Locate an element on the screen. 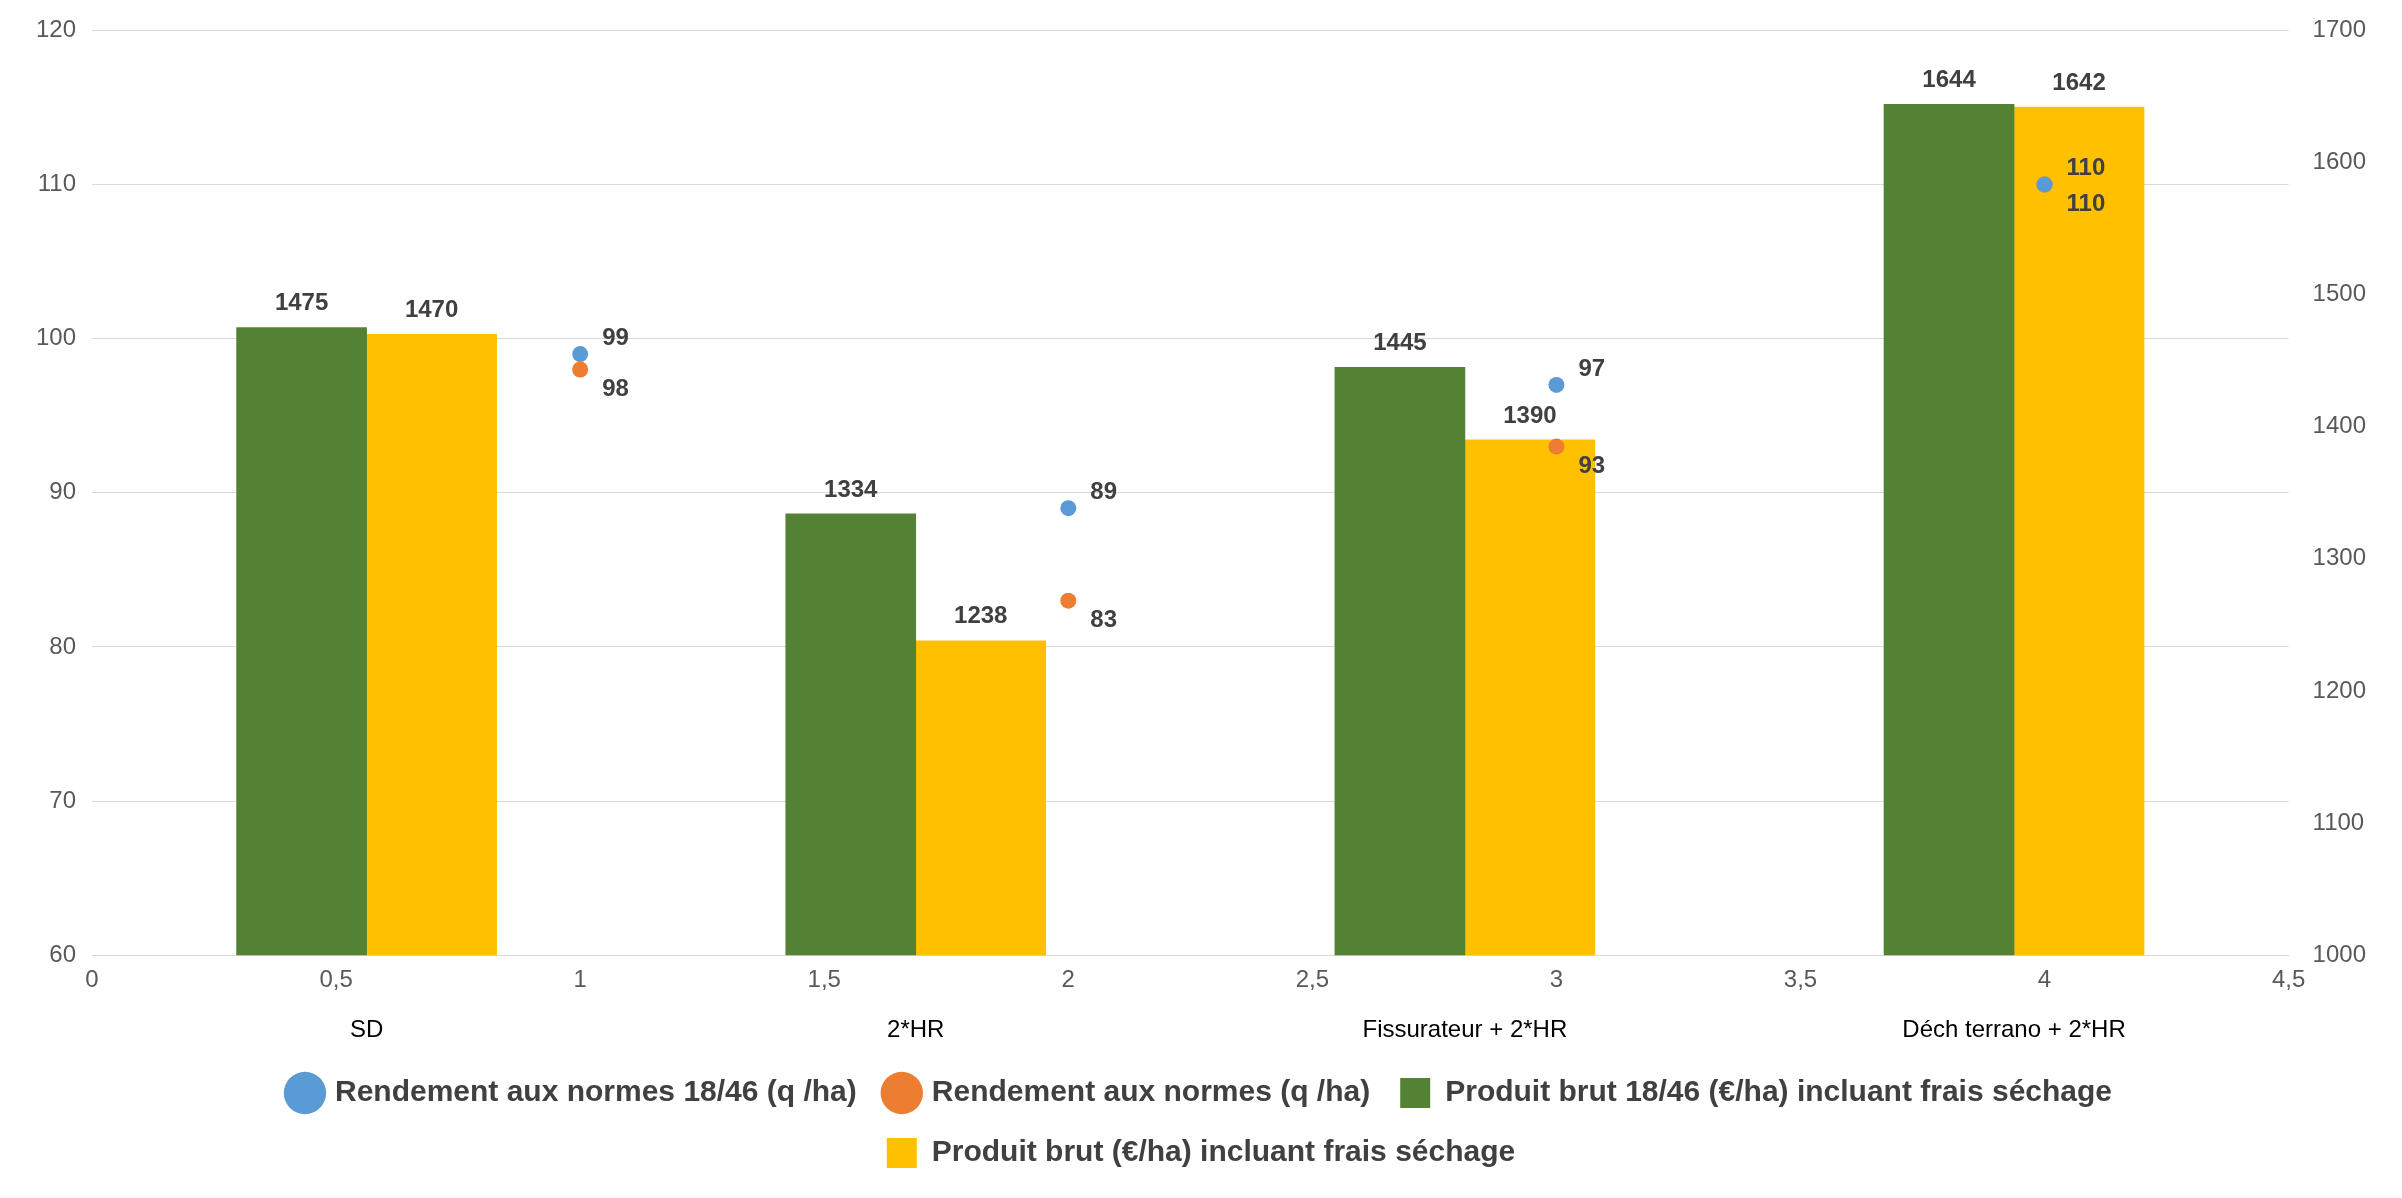 This screenshot has width=2402, height=1198. legend-label: Rendement aux normes (q /ha) is located at coordinates (1151, 1091).